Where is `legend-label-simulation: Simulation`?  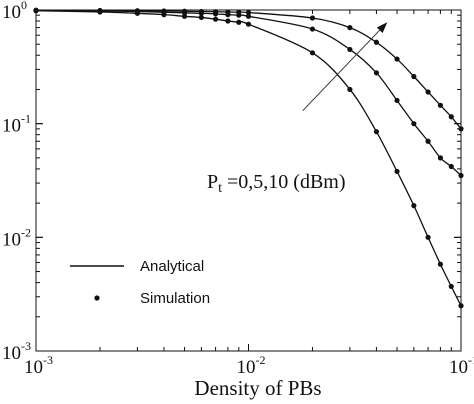 legend-label-simulation: Simulation is located at coordinates (175, 298).